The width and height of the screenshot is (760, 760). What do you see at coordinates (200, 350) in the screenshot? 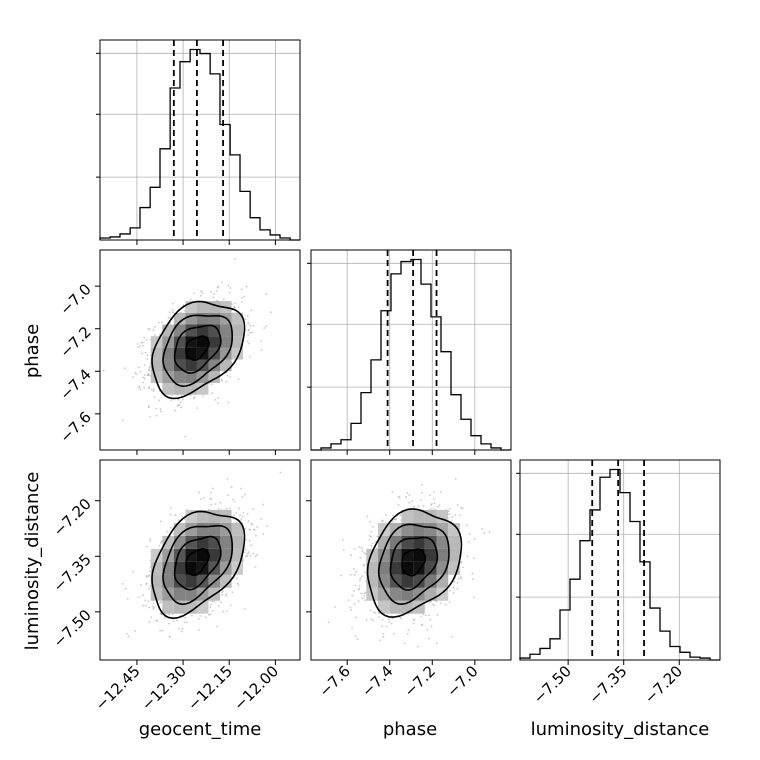
I see `panel-frame` at bounding box center [200, 350].